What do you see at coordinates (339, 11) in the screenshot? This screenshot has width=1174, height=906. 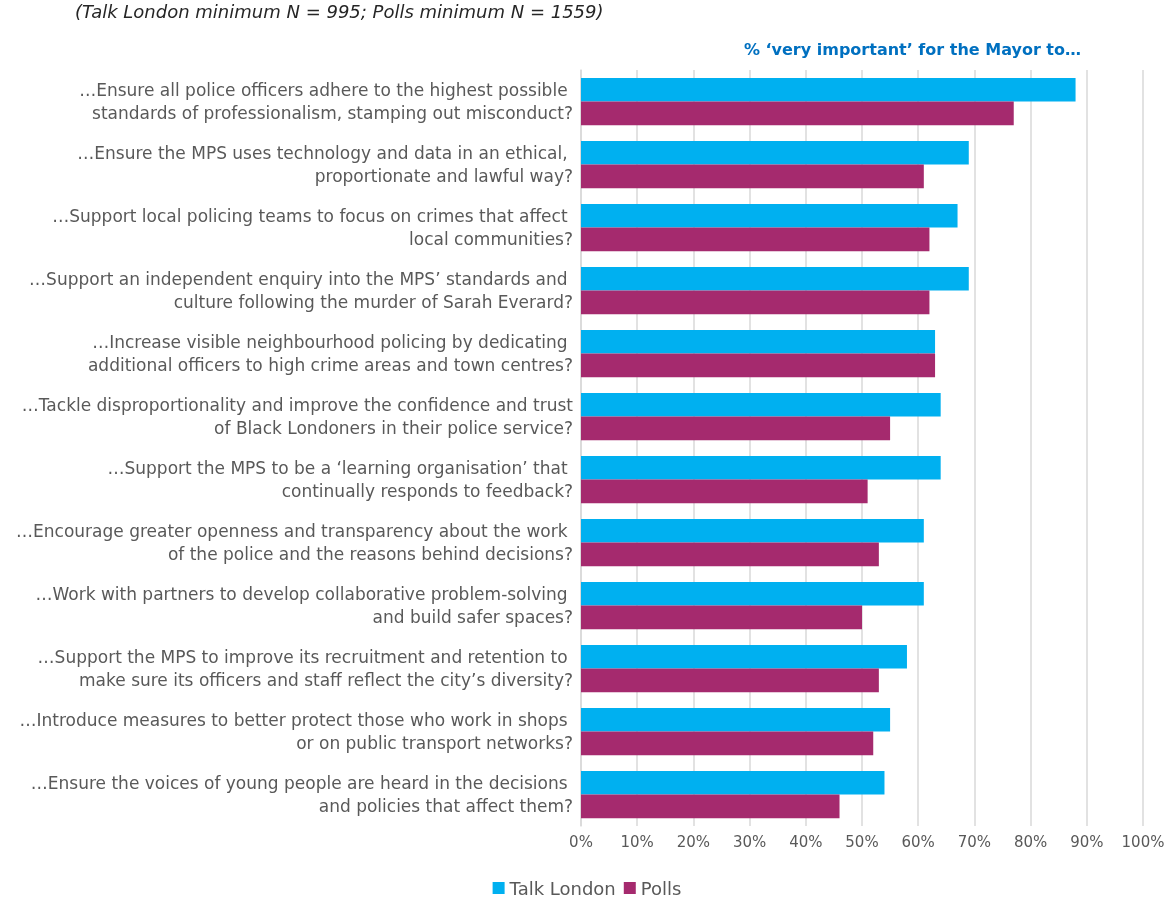 I see `text: (Talk London minimum N = 995; Polls minimum N = 1559)` at bounding box center [339, 11].